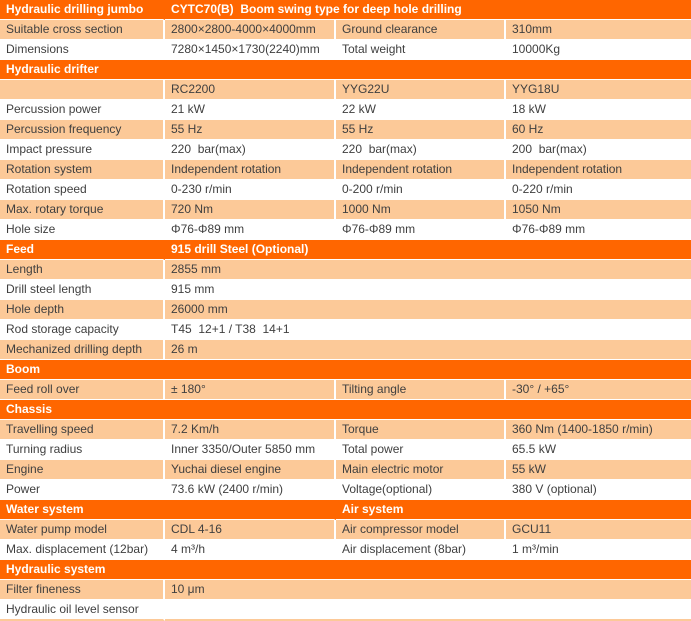 This screenshot has height=621, width=691. I want to click on spec-value-cell: T45 12+1 / T38 14+1, so click(428, 330).